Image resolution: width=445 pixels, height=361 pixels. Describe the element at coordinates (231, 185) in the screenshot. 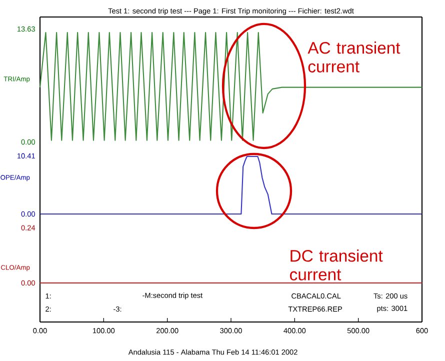

I see `line-series` at that location.